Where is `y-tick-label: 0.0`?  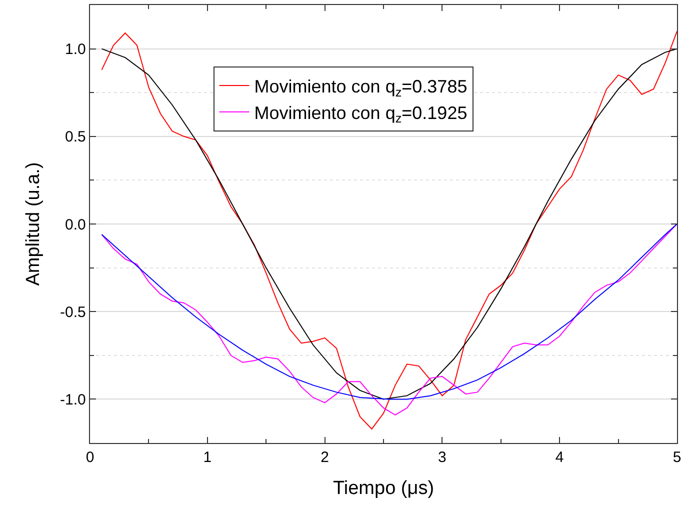
y-tick-label: 0.0 is located at coordinates (75, 225).